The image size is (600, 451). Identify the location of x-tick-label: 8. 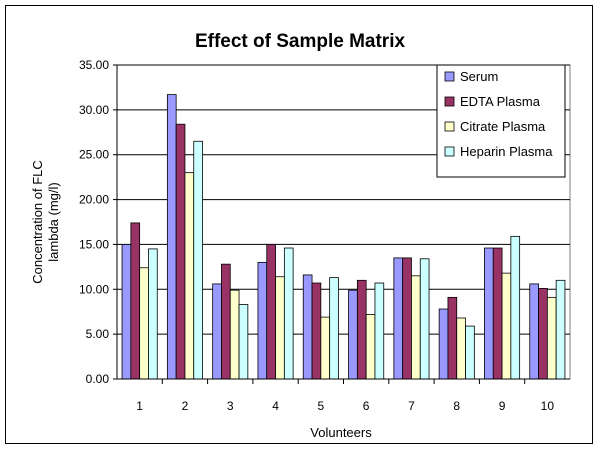
(456, 406).